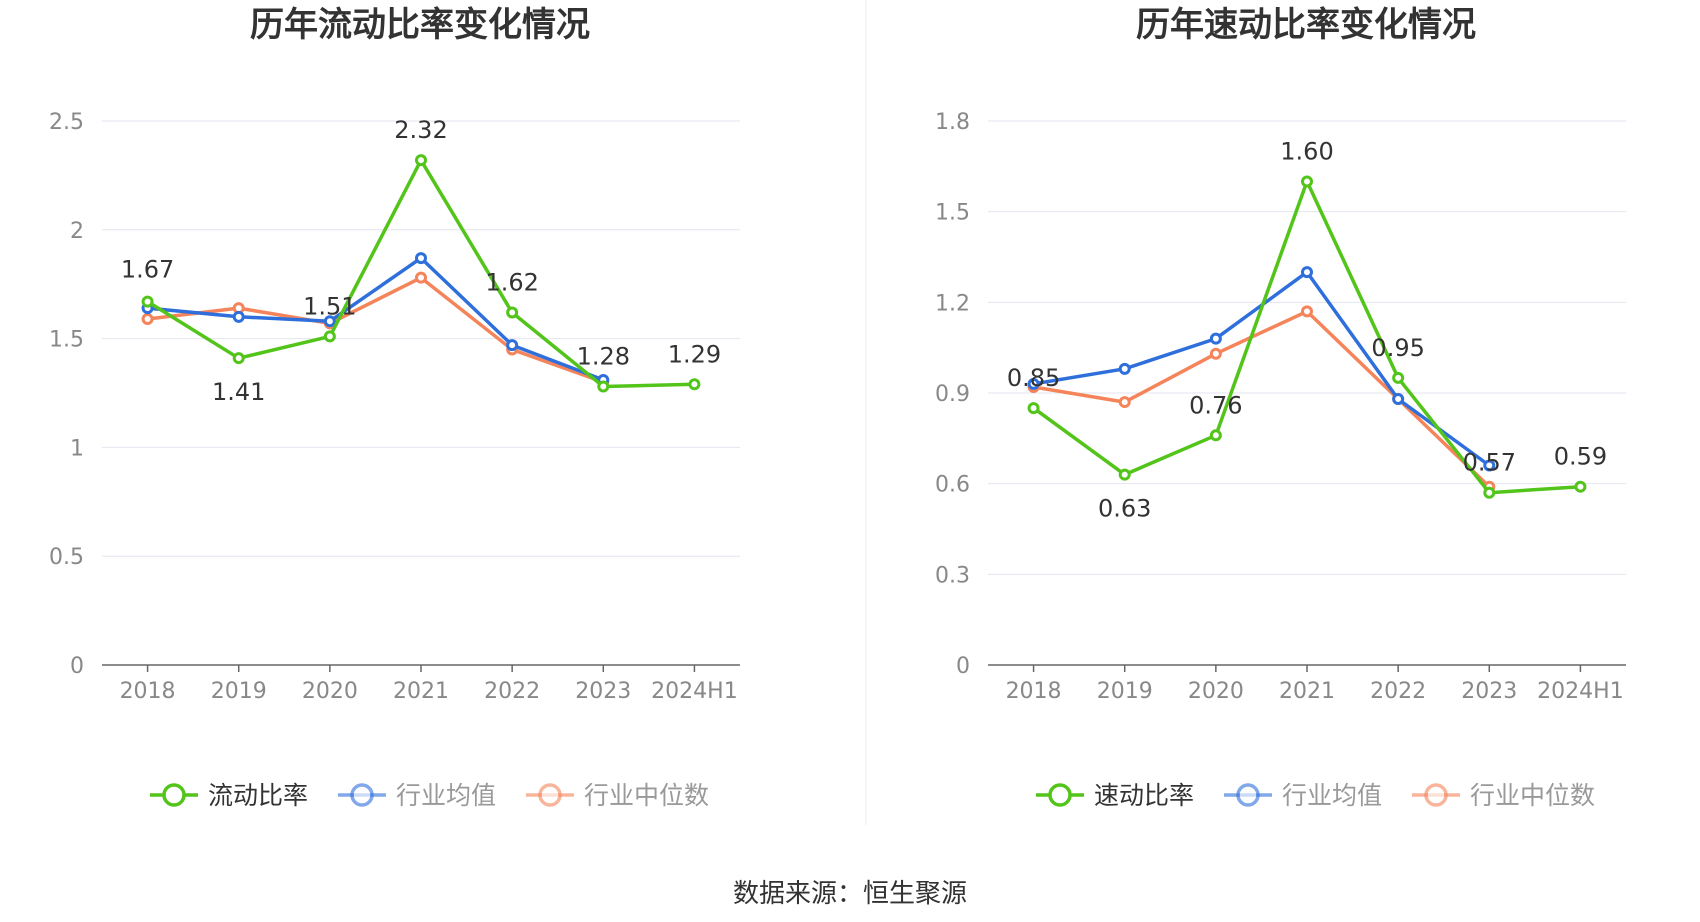 The height and width of the screenshot is (922, 1700). Describe the element at coordinates (77, 448) in the screenshot. I see `y-tick-label: 1` at that location.